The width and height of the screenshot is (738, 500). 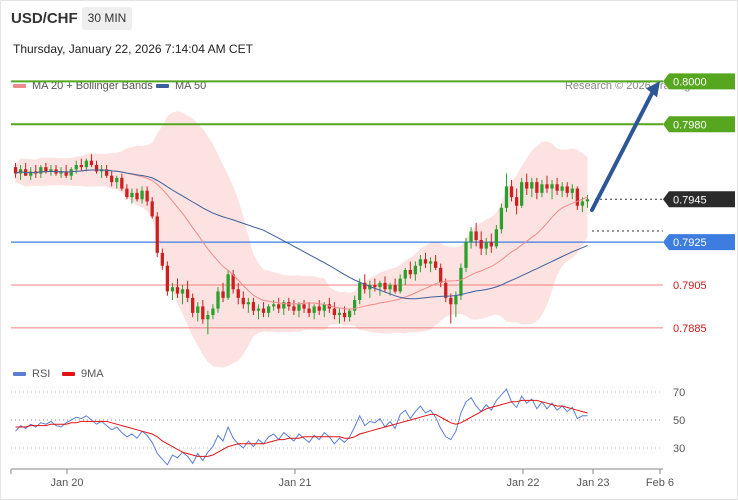 What do you see at coordinates (301, 428) in the screenshot?
I see `rsi-ma-line` at bounding box center [301, 428].